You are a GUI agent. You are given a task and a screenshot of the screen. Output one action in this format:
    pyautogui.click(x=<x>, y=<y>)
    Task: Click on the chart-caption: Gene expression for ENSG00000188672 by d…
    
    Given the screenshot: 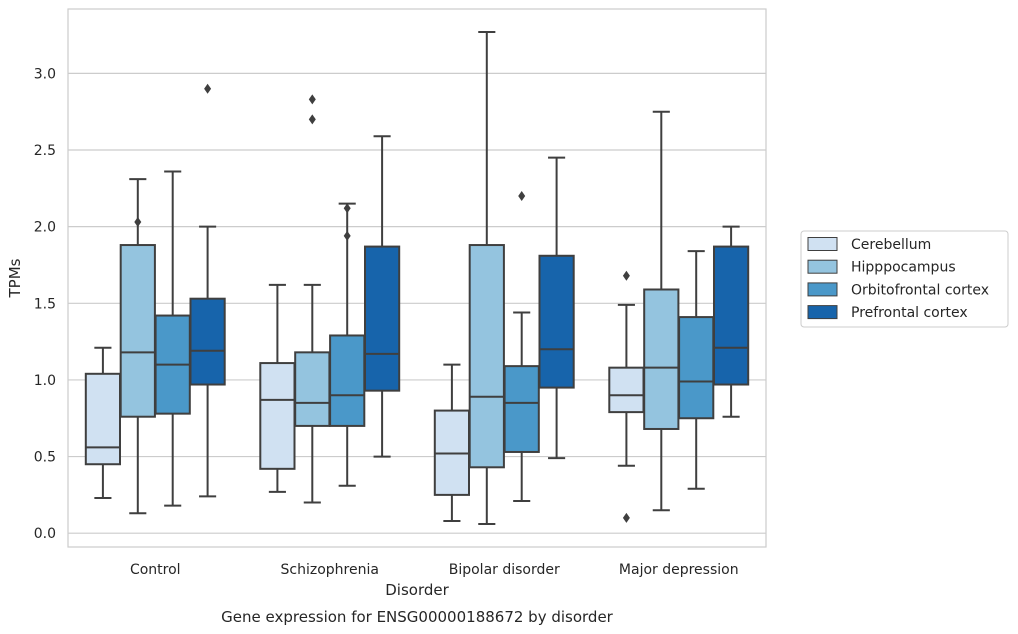 What is the action you would take?
    pyautogui.click(x=417, y=617)
    